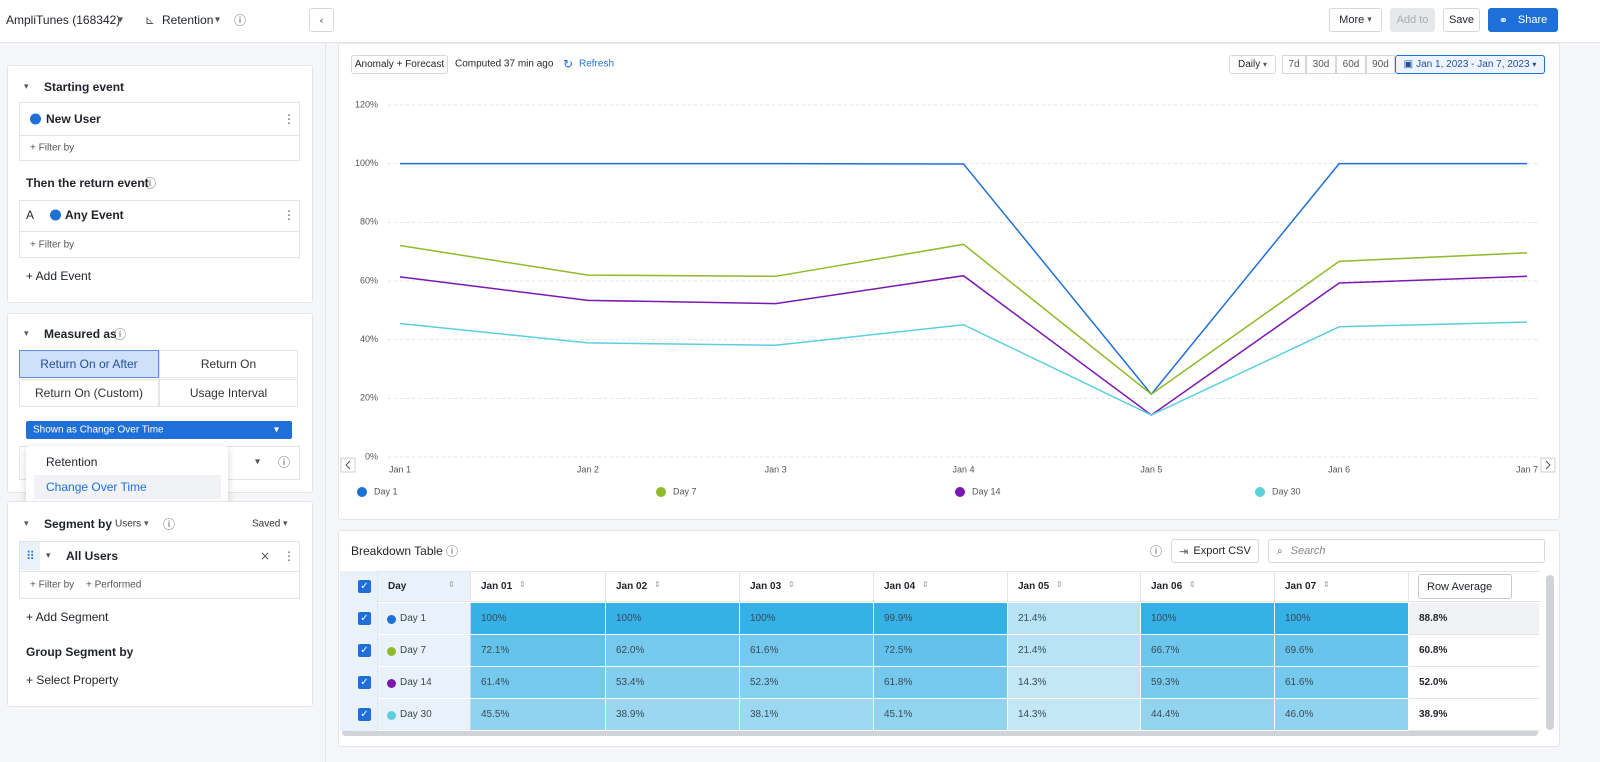 This screenshot has height=762, width=1600. I want to click on header-cell: Row Average, so click(1465, 586).